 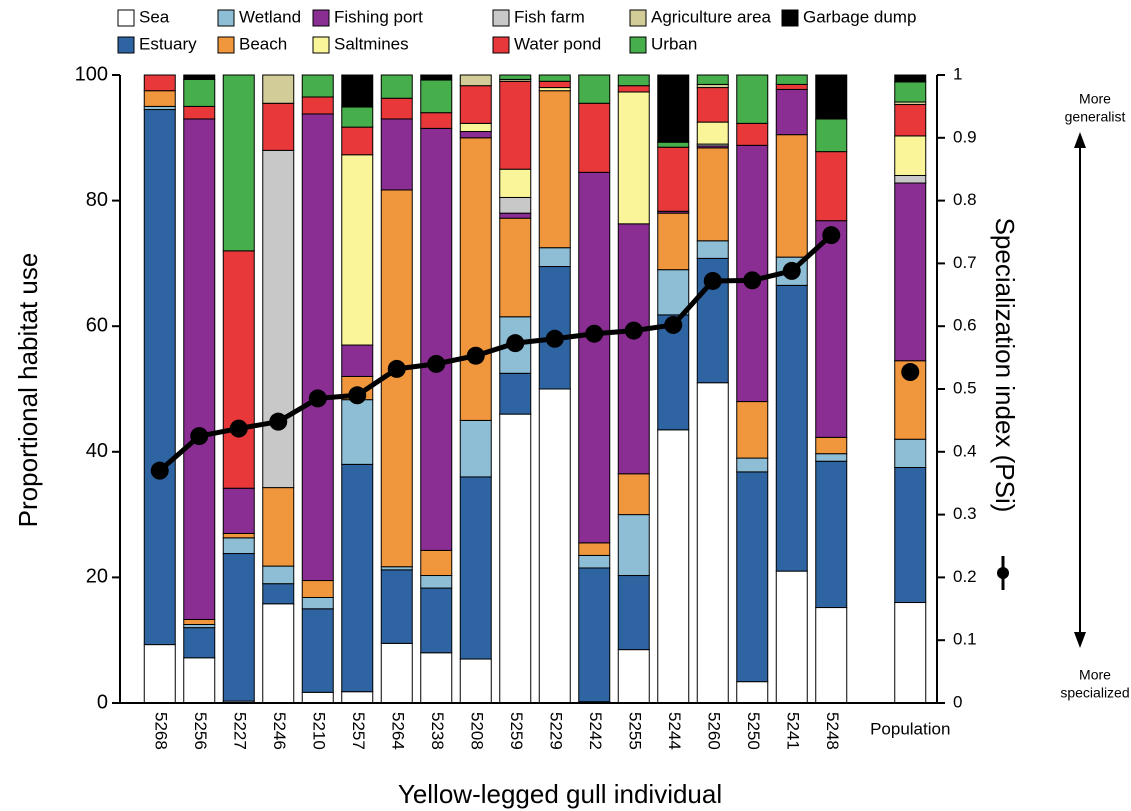 What do you see at coordinates (97, 200) in the screenshot?
I see `y-tick-label: 80` at bounding box center [97, 200].